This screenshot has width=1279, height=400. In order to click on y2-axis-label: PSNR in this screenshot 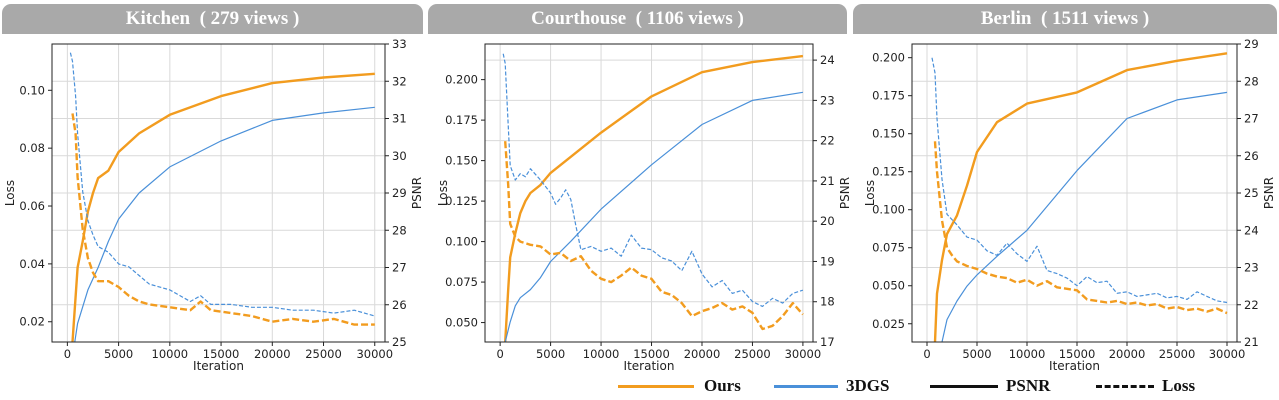, I will do `click(417, 193)`.